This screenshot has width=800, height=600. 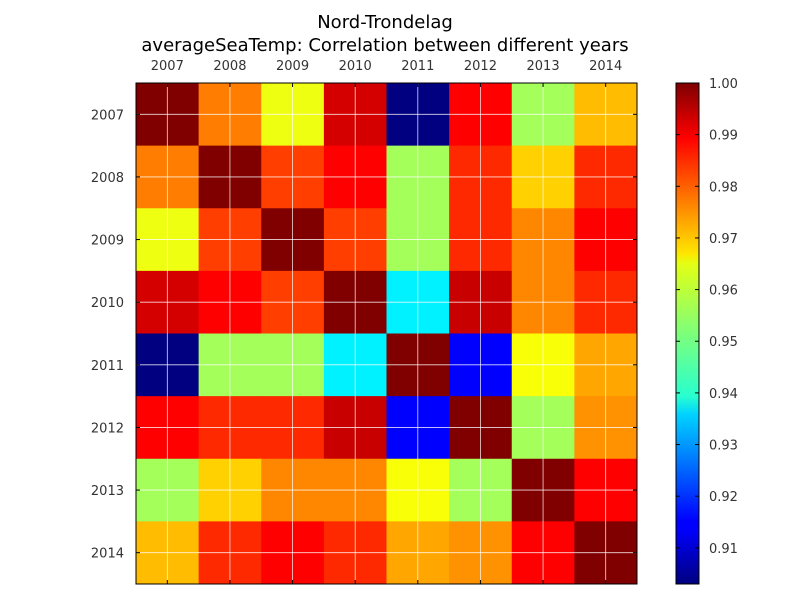 What do you see at coordinates (605, 66) in the screenshot?
I see `x-tick-label: 2014` at bounding box center [605, 66].